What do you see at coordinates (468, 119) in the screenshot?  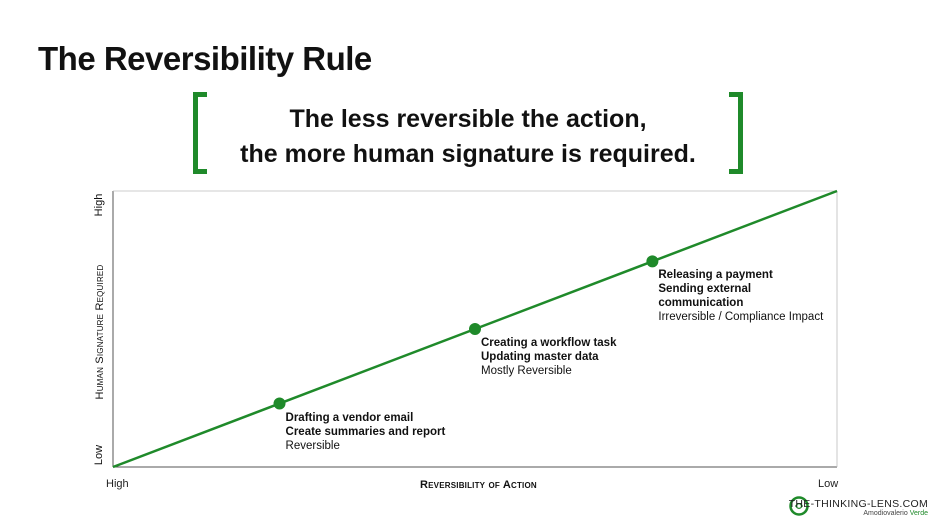 I see `key-message-line-1: The less reversible the action,` at bounding box center [468, 119].